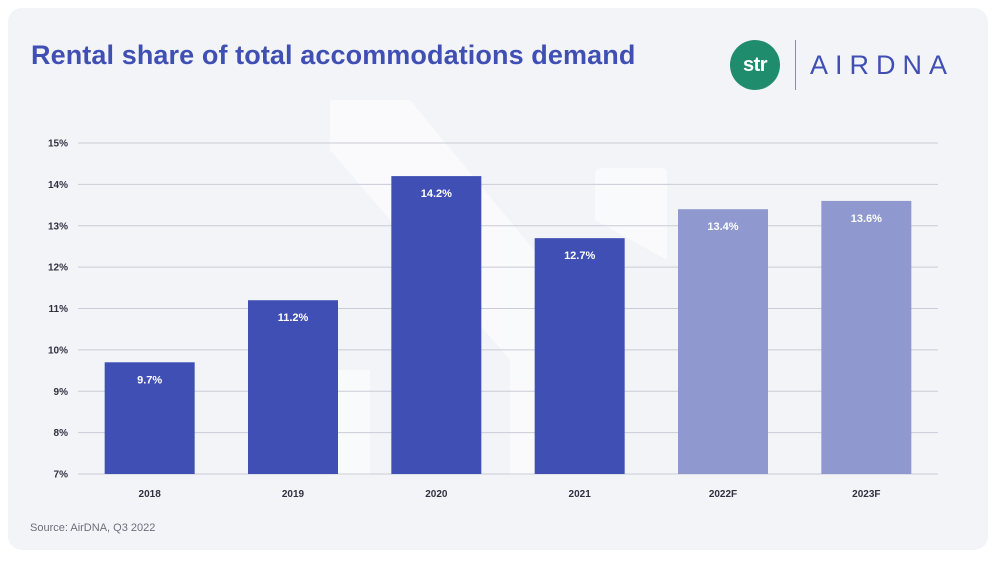 The height and width of the screenshot is (564, 1000). What do you see at coordinates (58, 226) in the screenshot?
I see `y-tick-label: 13%` at bounding box center [58, 226].